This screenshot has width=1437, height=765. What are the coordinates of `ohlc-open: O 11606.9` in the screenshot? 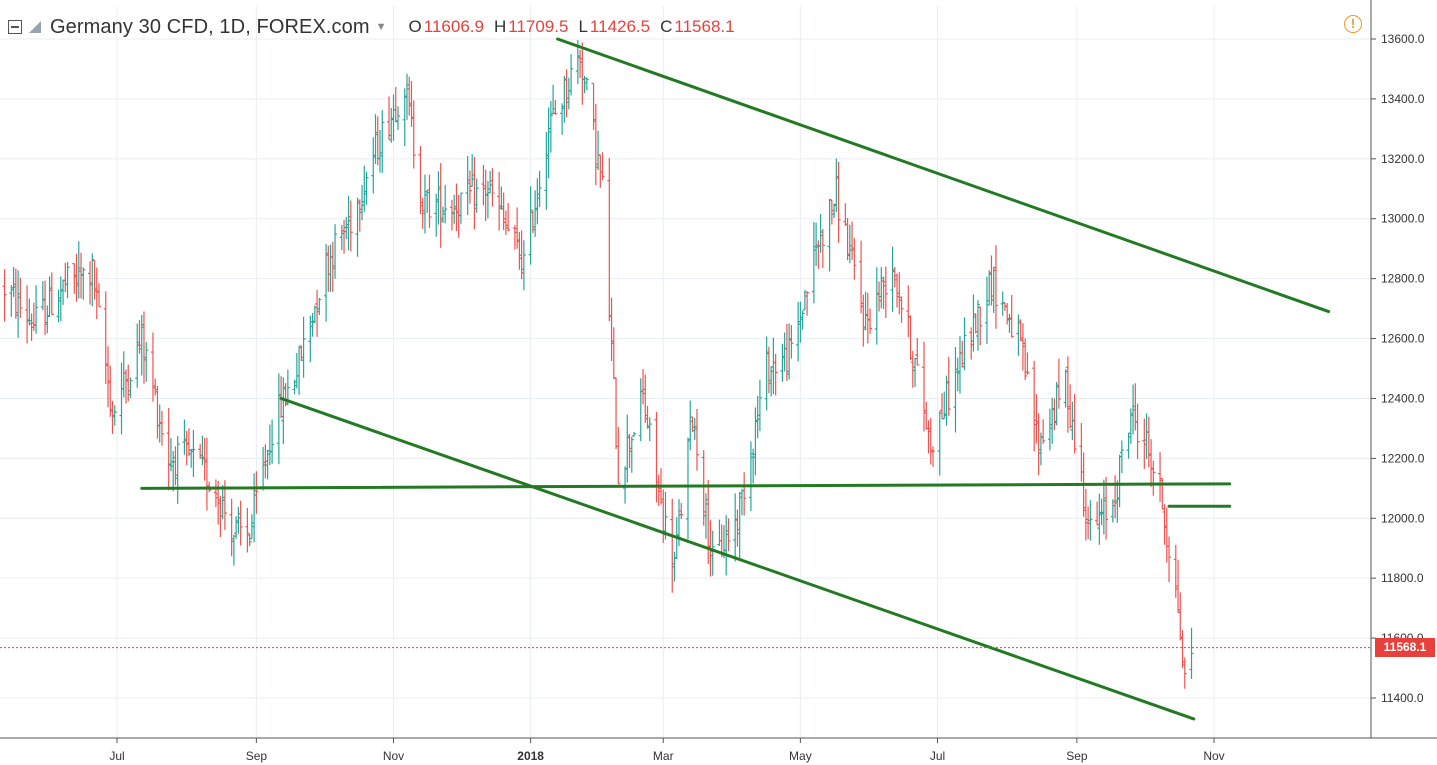 It's located at (446, 27).